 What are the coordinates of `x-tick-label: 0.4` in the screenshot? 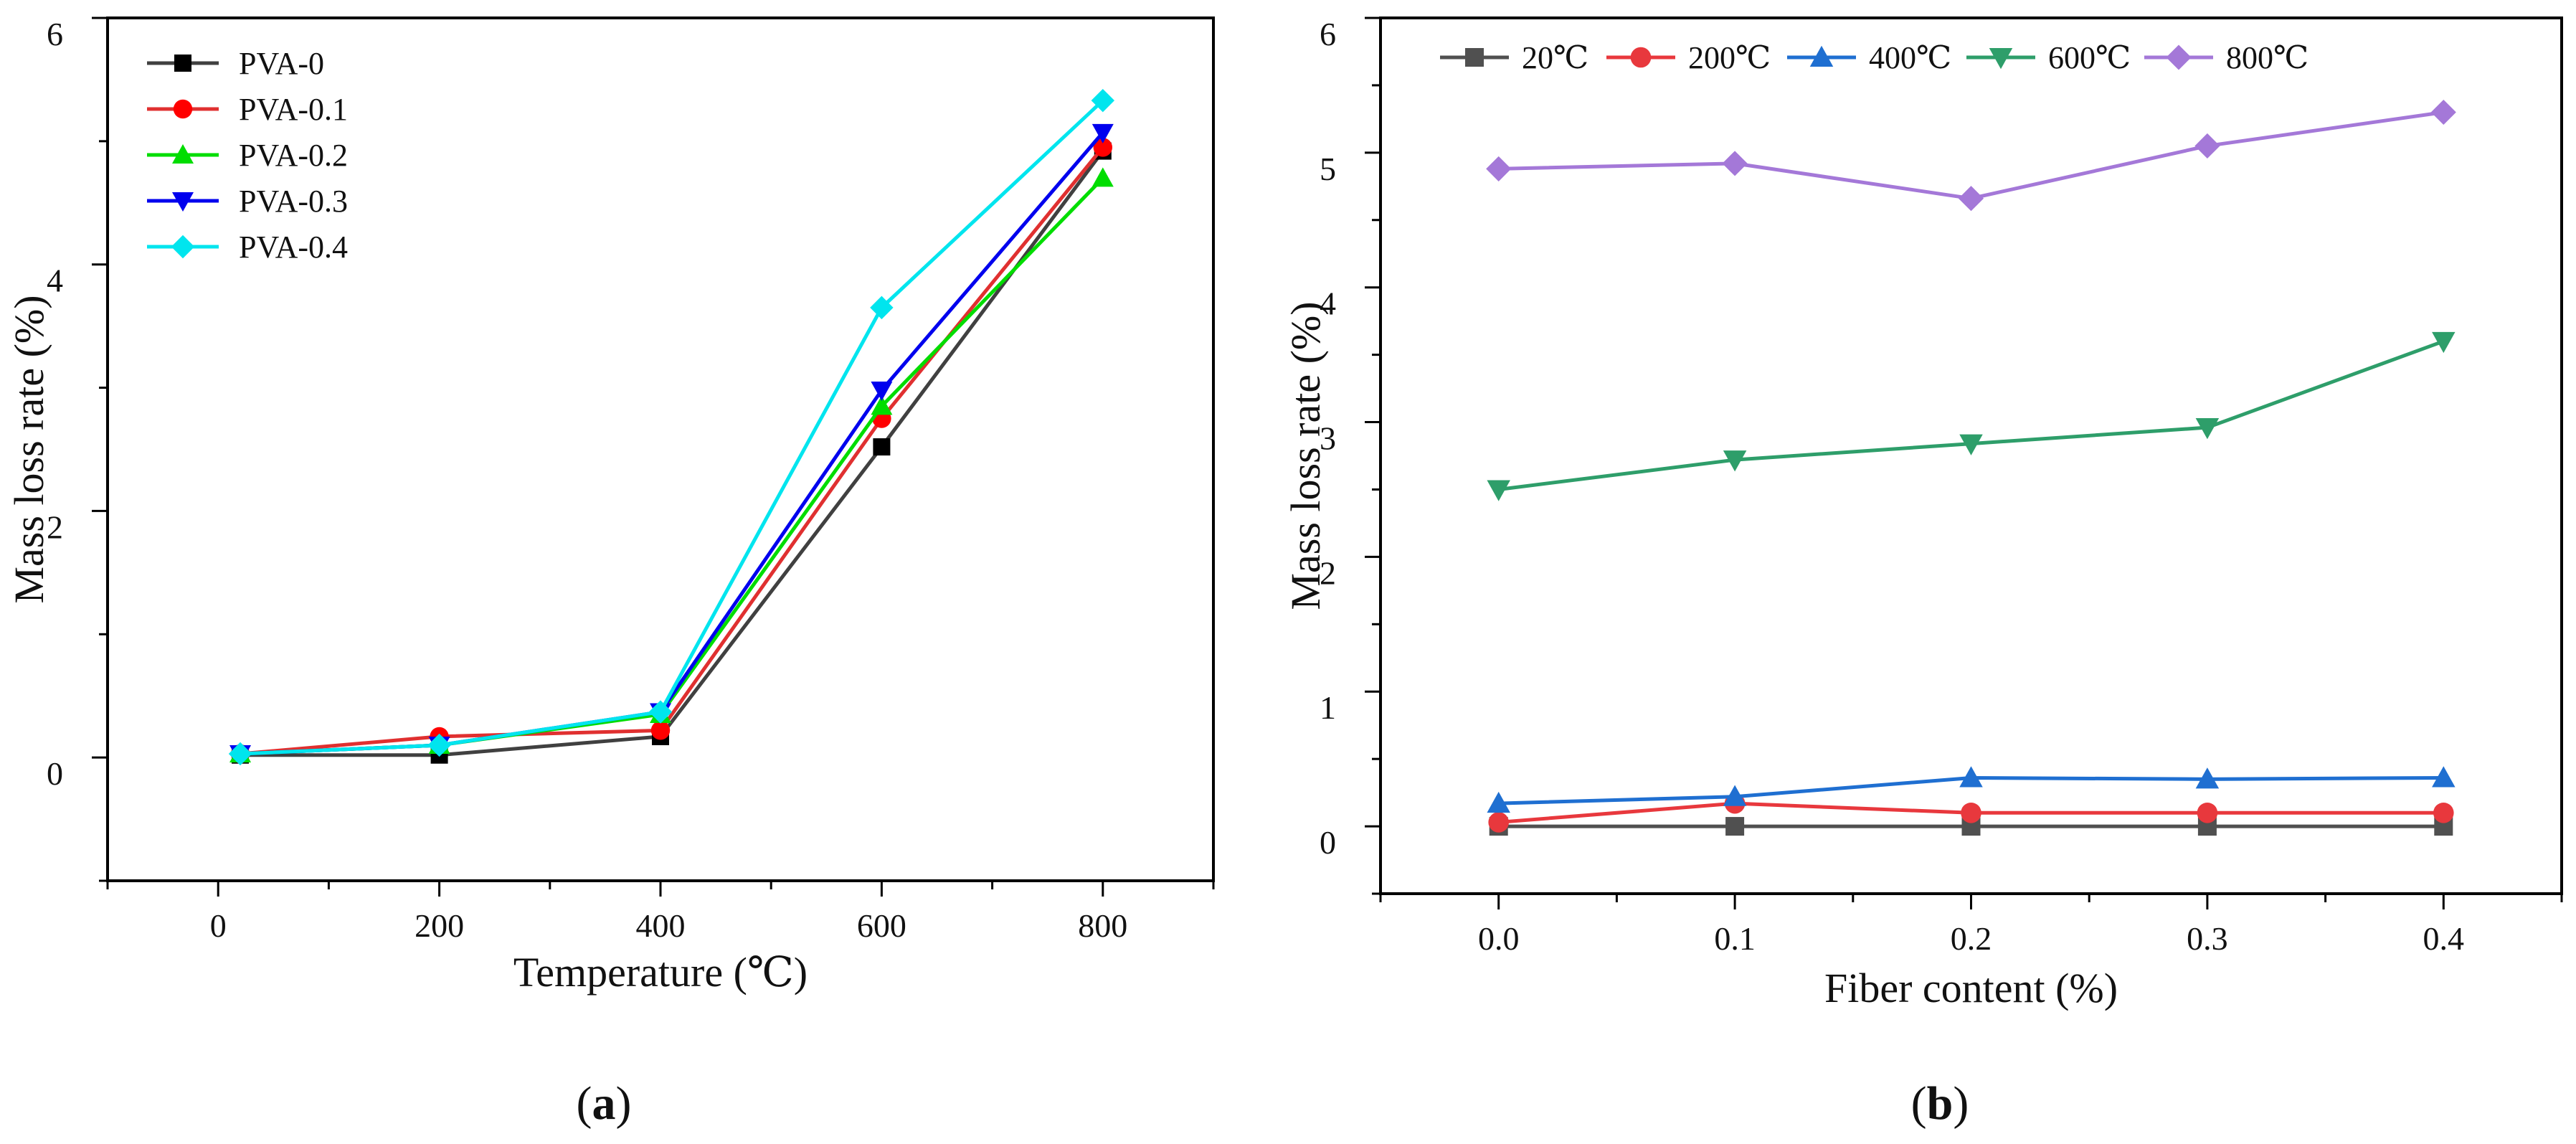 It's located at (2444, 938).